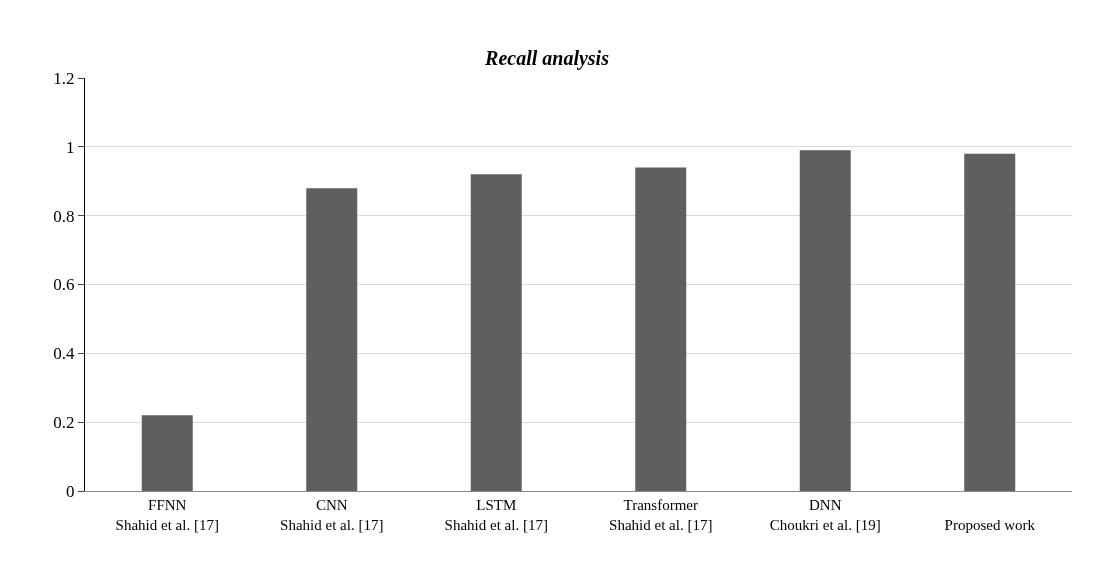 Image resolution: width=1094 pixels, height=577 pixels. What do you see at coordinates (64, 216) in the screenshot?
I see `y-tick-label: 0.8` at bounding box center [64, 216].